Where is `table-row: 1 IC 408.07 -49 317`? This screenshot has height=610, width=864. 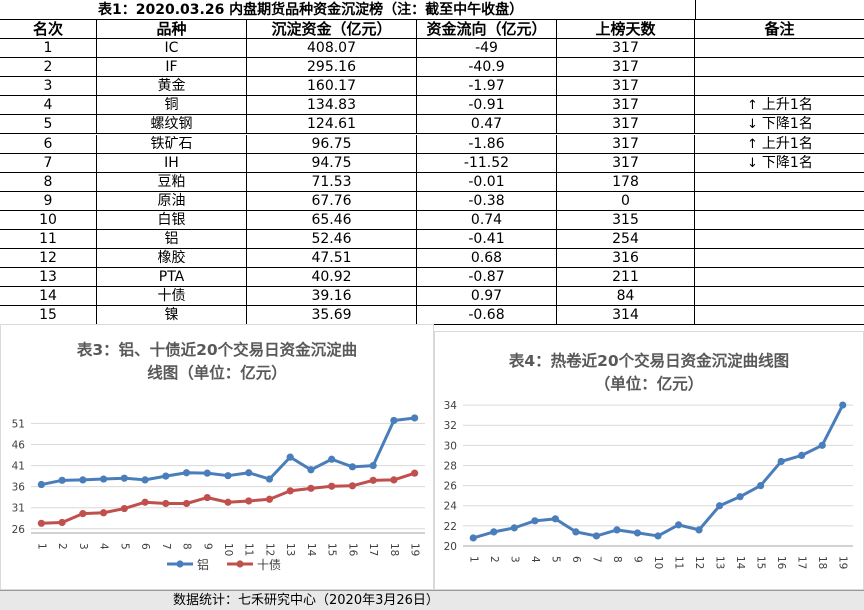 table-row: 1 IC 408.07 -49 317 is located at coordinates (432, 48).